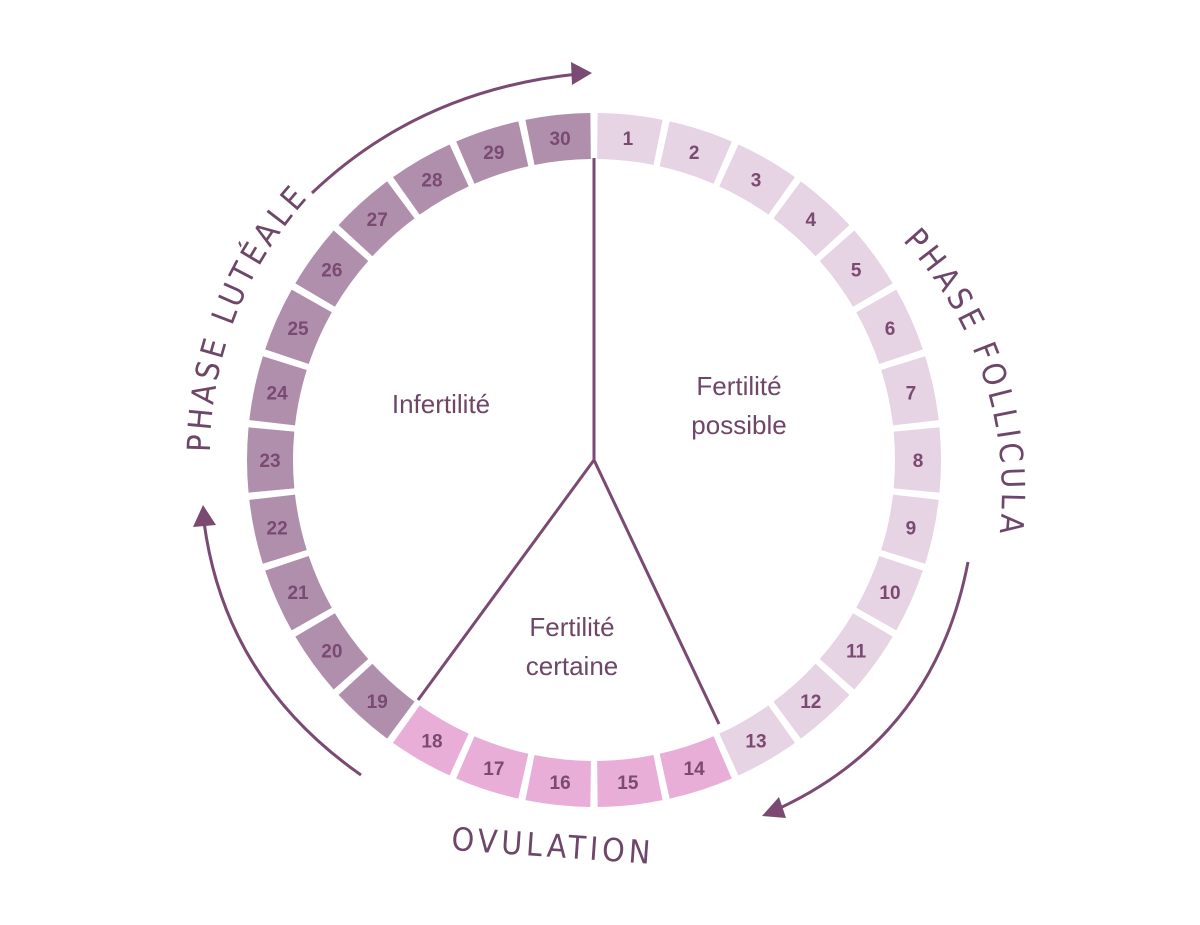  I want to click on day-number-19: 19, so click(377, 702).